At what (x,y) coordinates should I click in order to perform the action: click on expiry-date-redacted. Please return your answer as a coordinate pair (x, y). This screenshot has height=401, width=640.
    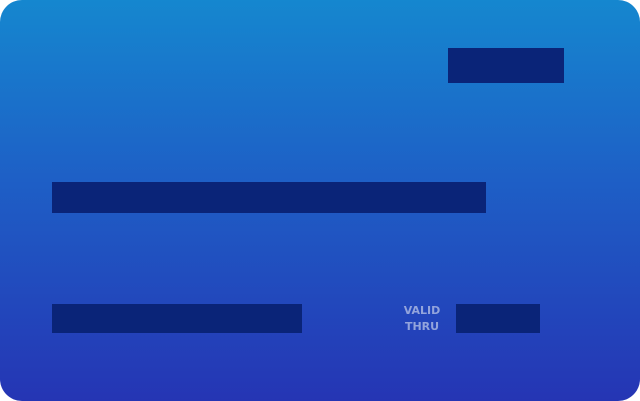
    Looking at the image, I should click on (498, 318).